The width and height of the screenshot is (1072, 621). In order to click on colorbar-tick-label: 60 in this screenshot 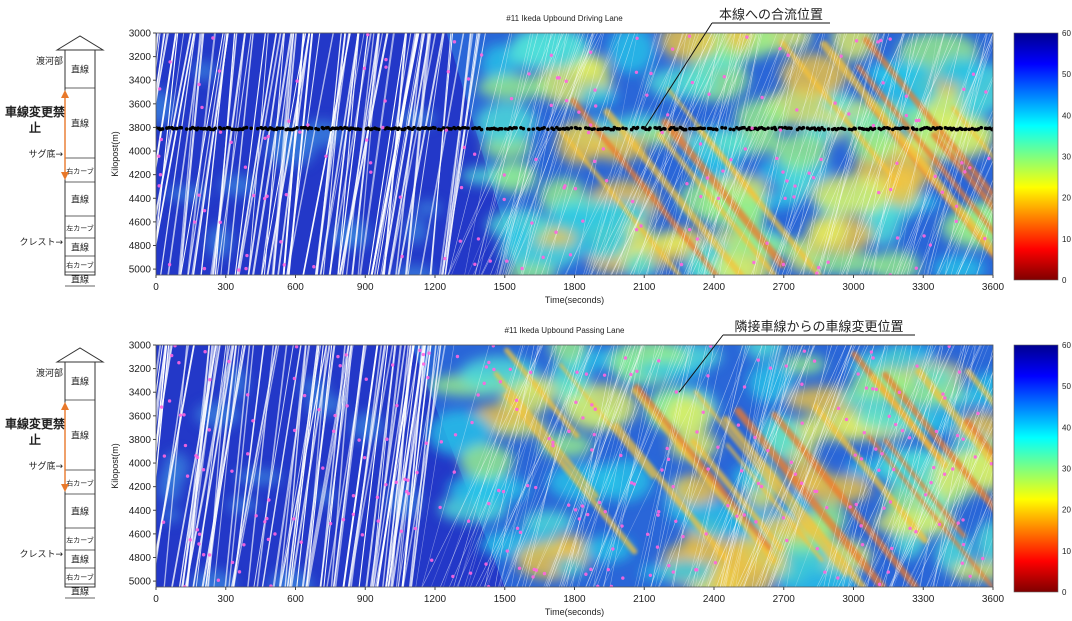, I will do `click(1066, 33)`.